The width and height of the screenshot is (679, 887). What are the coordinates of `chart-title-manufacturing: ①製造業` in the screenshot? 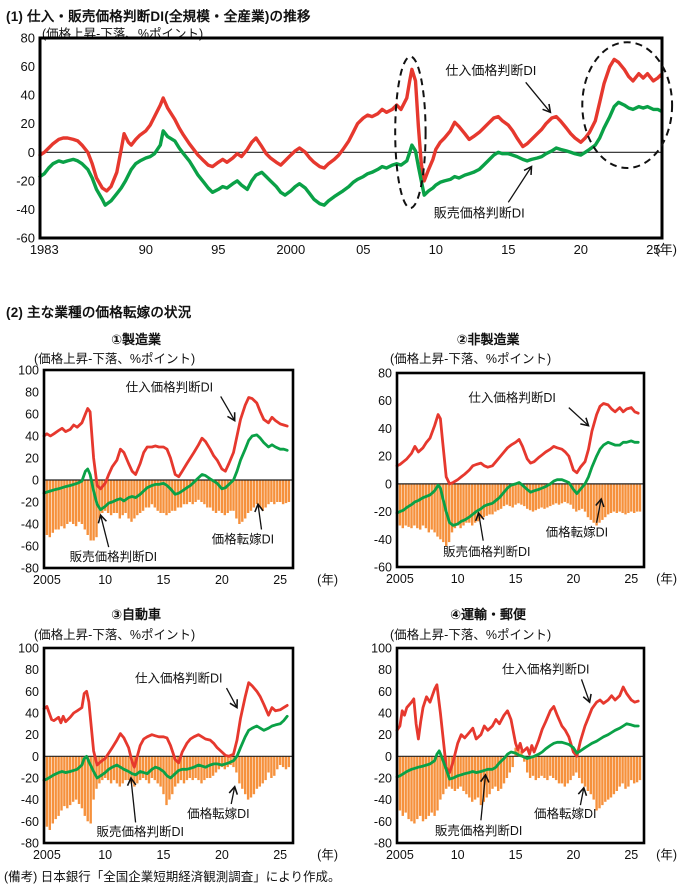 It's located at (135, 339).